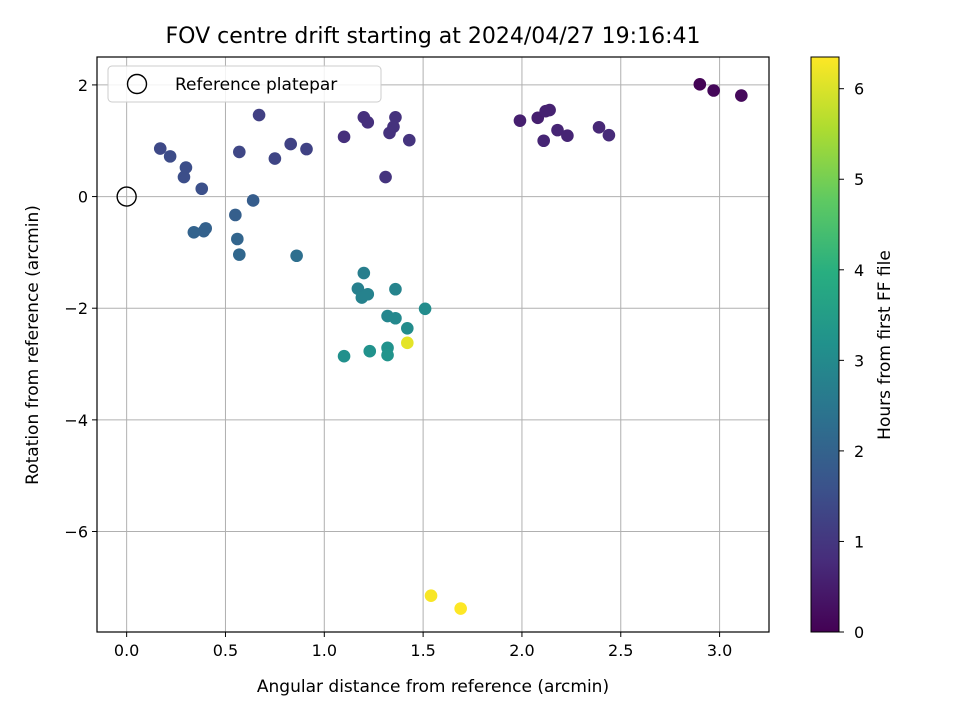 The height and width of the screenshot is (720, 960). I want to click on legend-entry-label: Reference platepar, so click(256, 85).